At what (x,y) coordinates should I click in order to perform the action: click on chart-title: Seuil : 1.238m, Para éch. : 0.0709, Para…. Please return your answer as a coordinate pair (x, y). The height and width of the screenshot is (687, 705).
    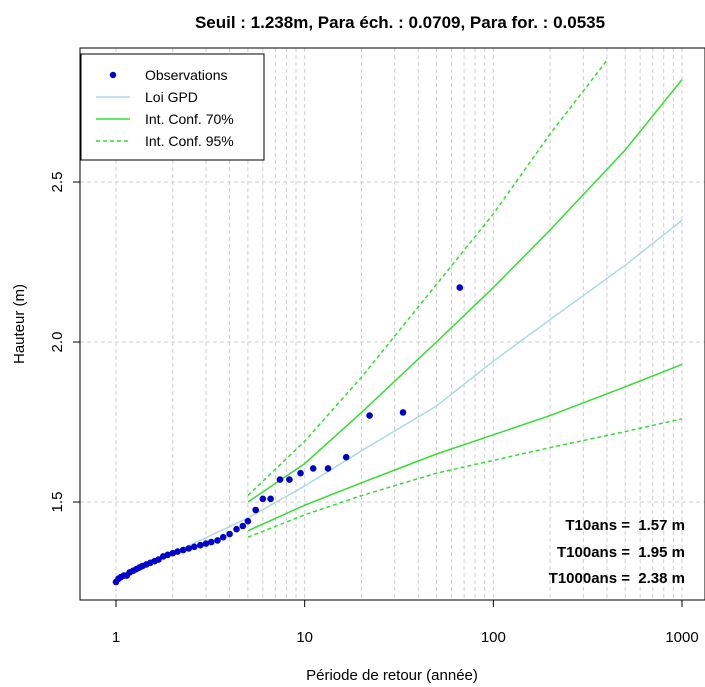
    Looking at the image, I should click on (400, 22).